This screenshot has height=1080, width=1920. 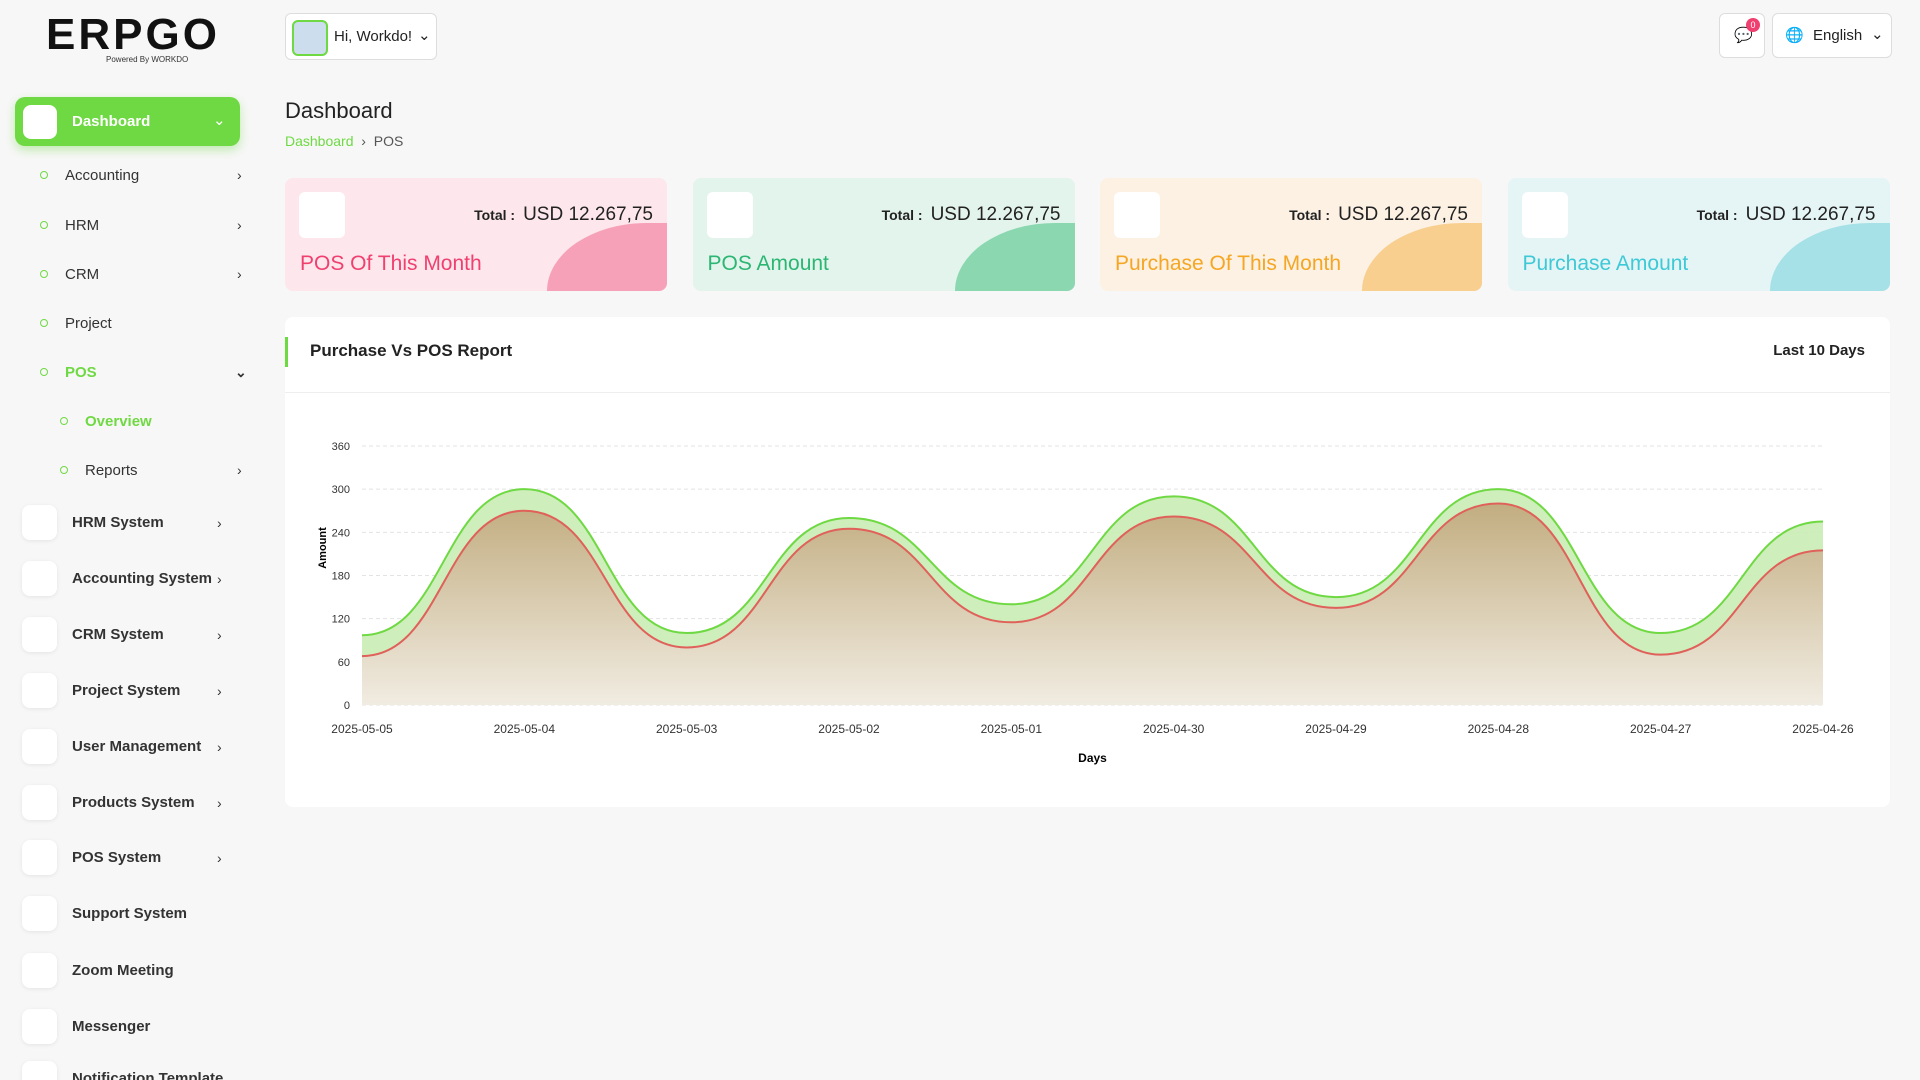 I want to click on card-title: Purchase Amount, so click(x=1605, y=263).